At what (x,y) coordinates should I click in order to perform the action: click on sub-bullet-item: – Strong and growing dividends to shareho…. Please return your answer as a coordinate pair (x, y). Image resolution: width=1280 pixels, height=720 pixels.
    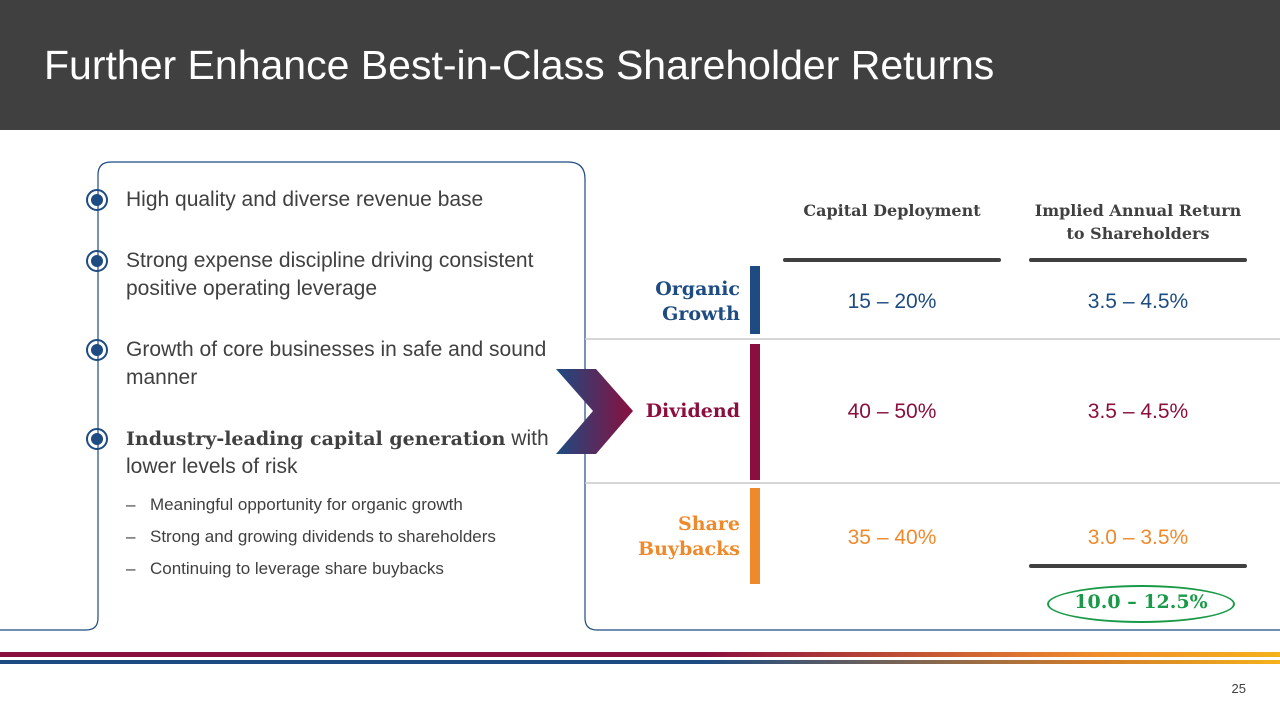
    Looking at the image, I should click on (340, 537).